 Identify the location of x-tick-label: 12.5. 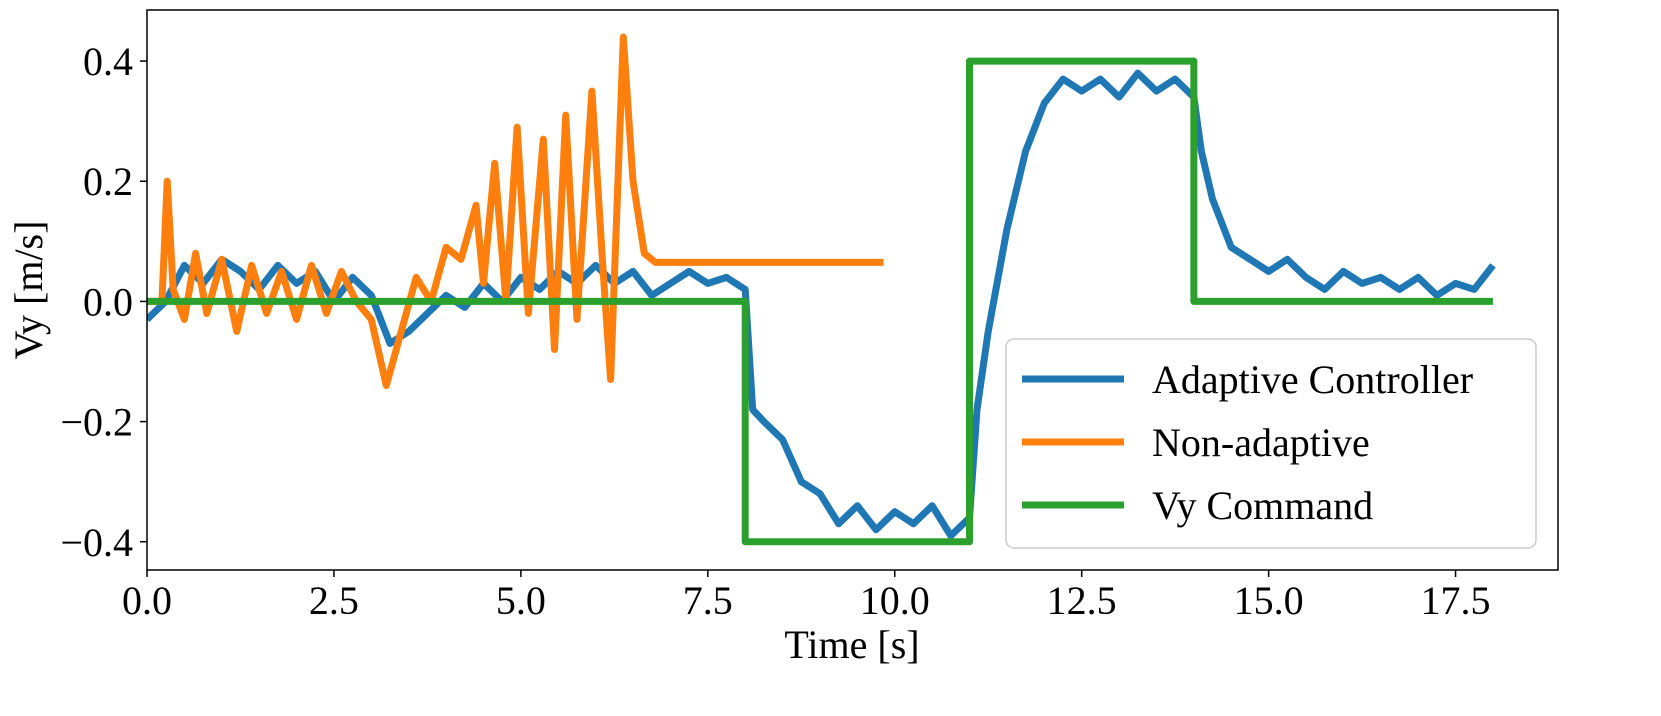
(1082, 600).